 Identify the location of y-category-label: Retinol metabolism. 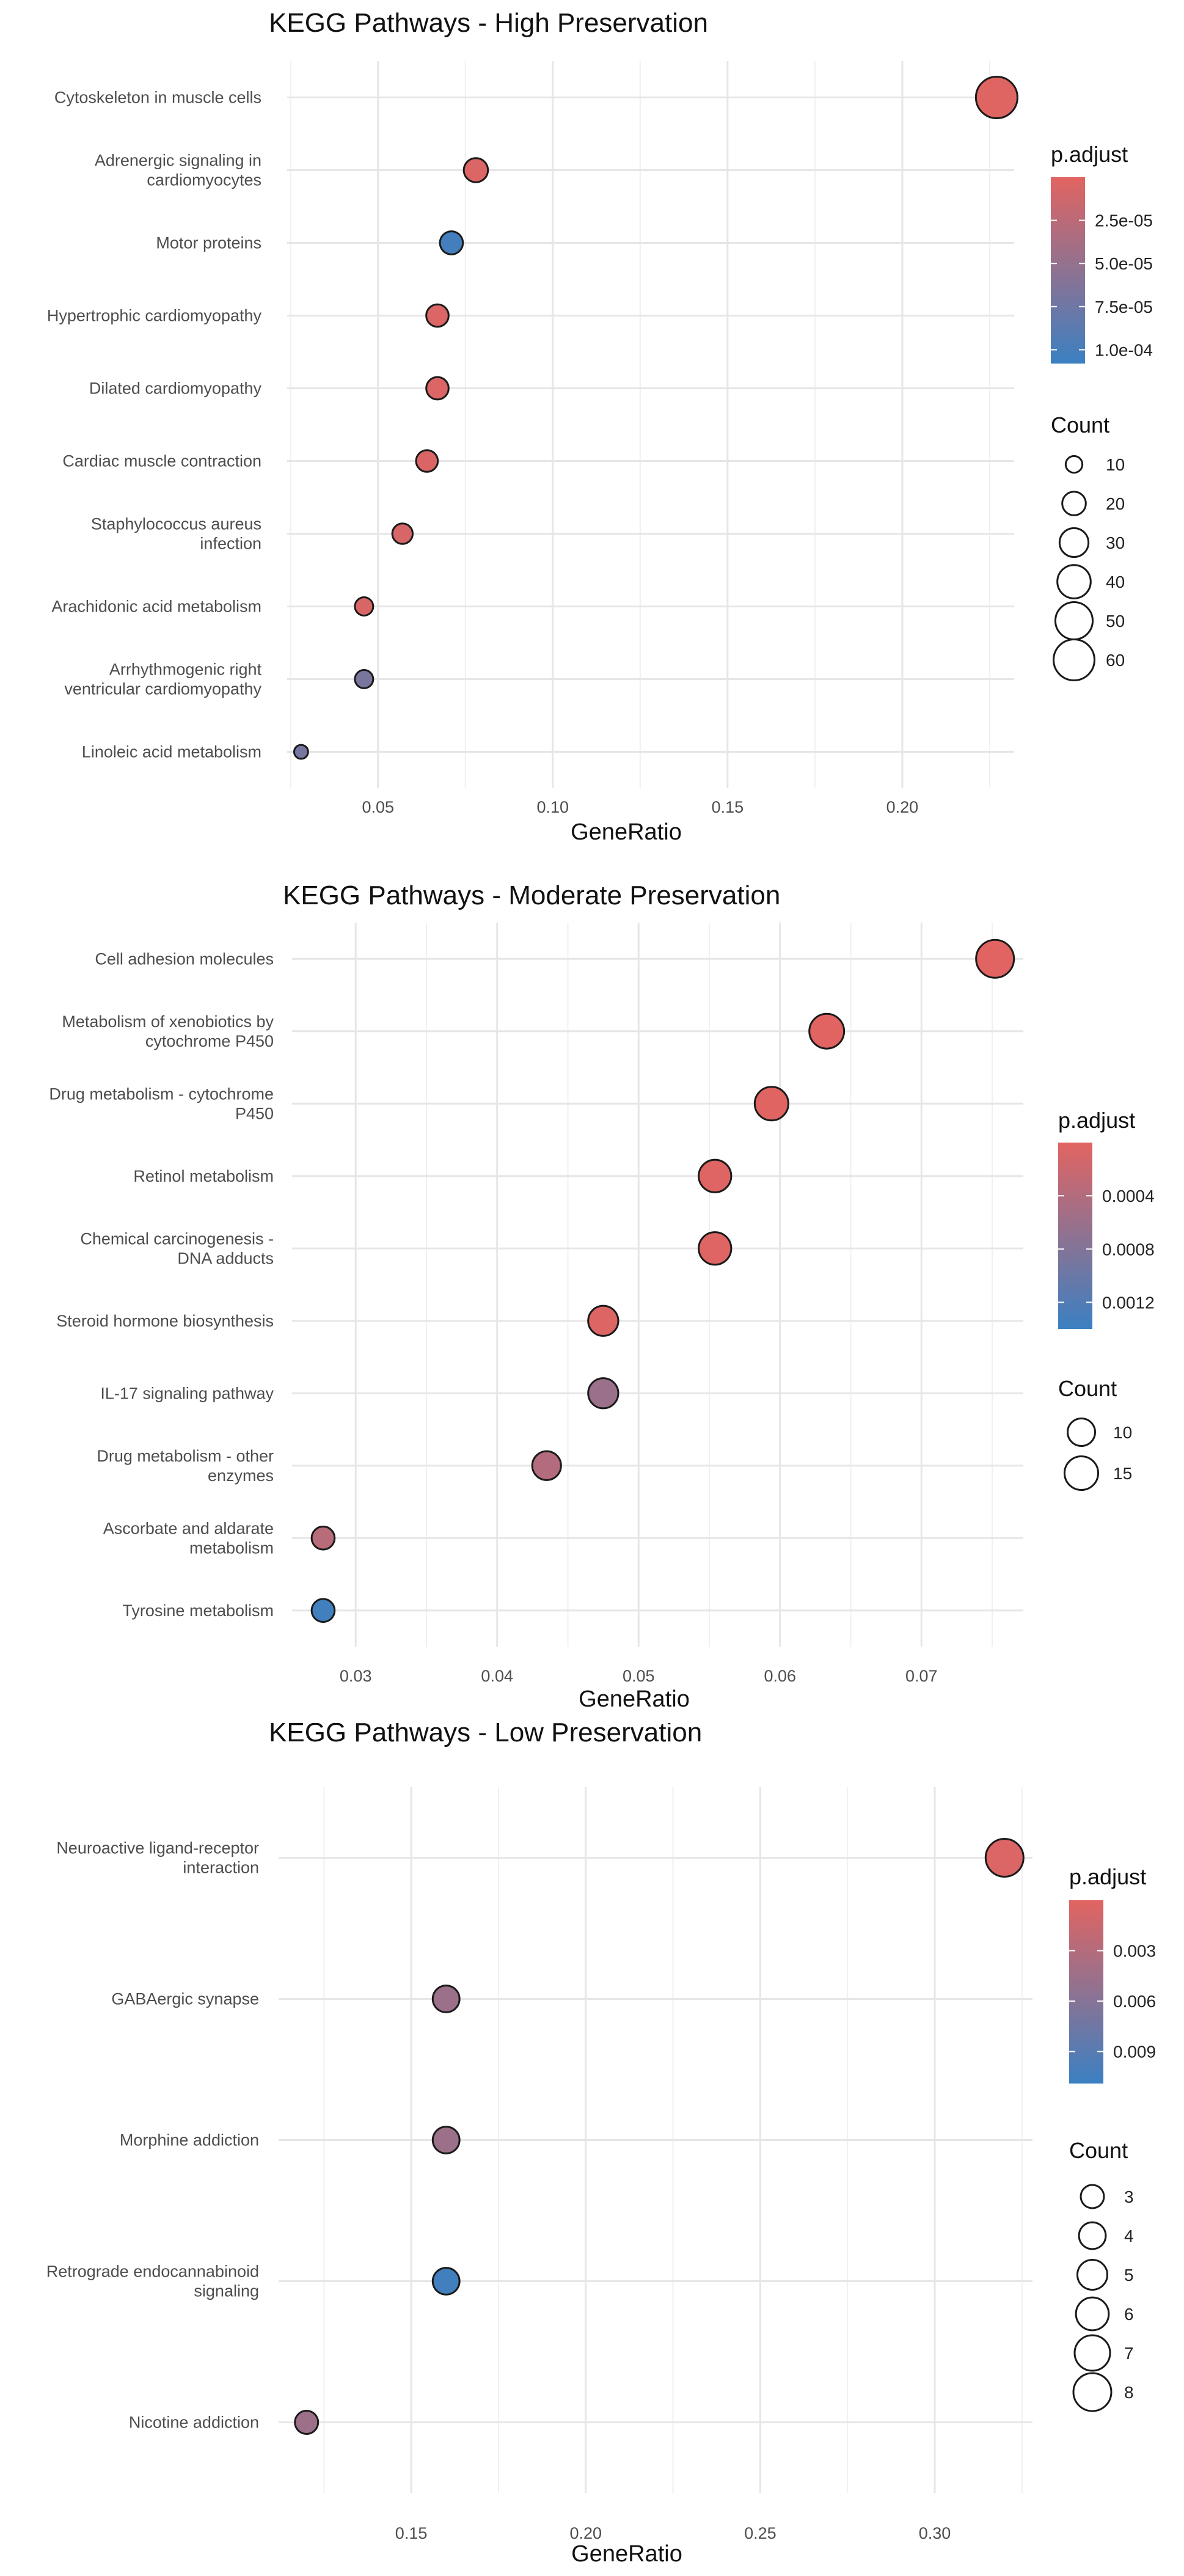
(203, 1176).